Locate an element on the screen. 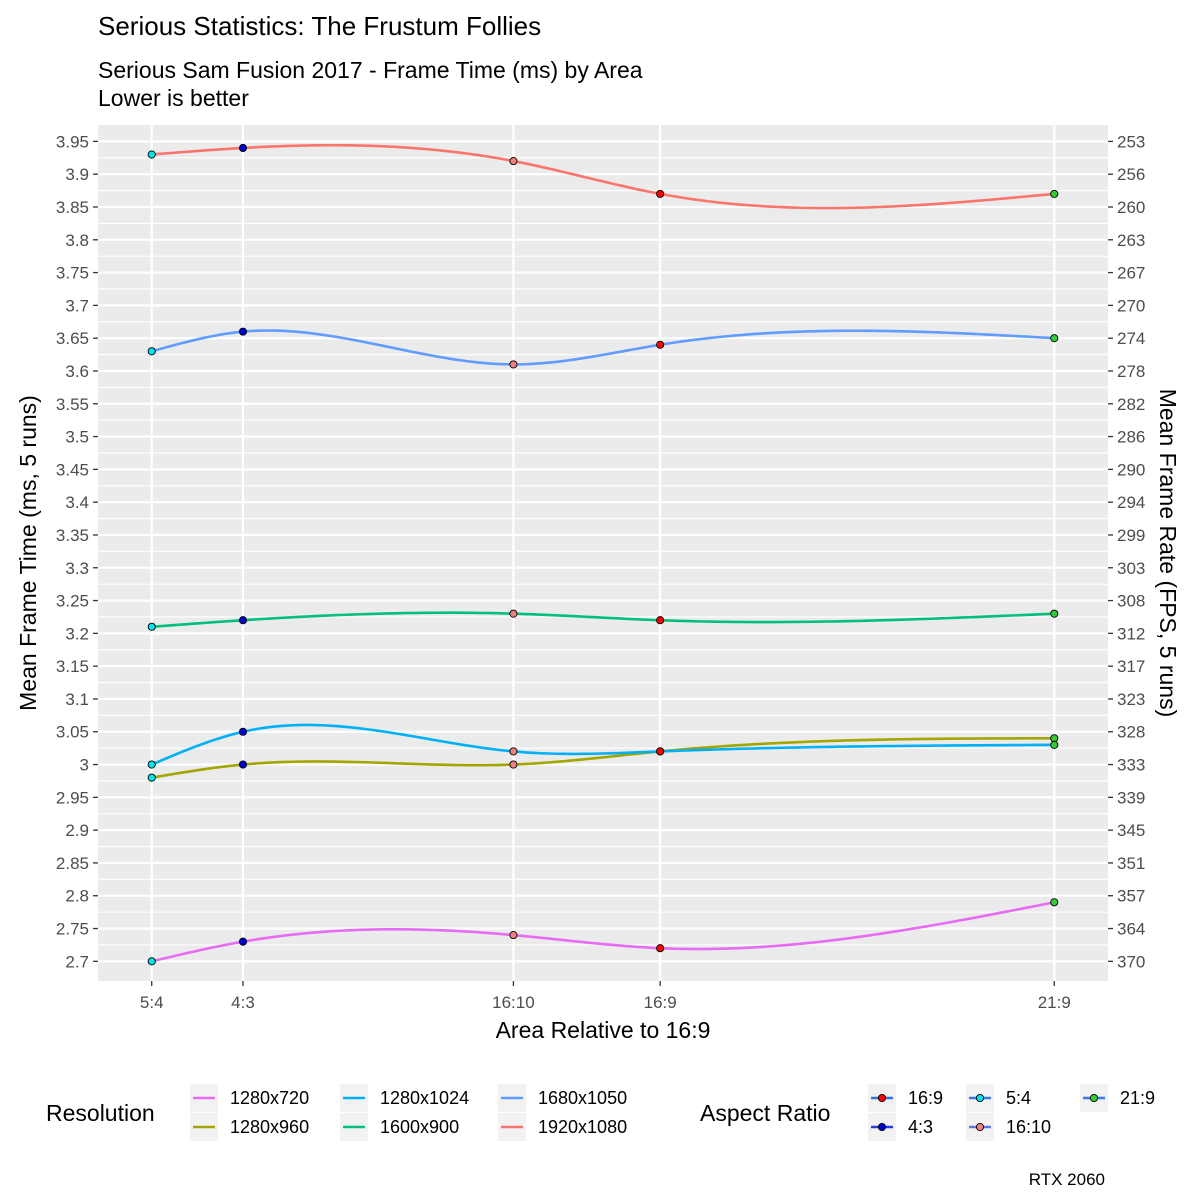 Image resolution: width=1200 pixels, height=1200 pixels. y-right-tick-label: 286 is located at coordinates (1131, 437).